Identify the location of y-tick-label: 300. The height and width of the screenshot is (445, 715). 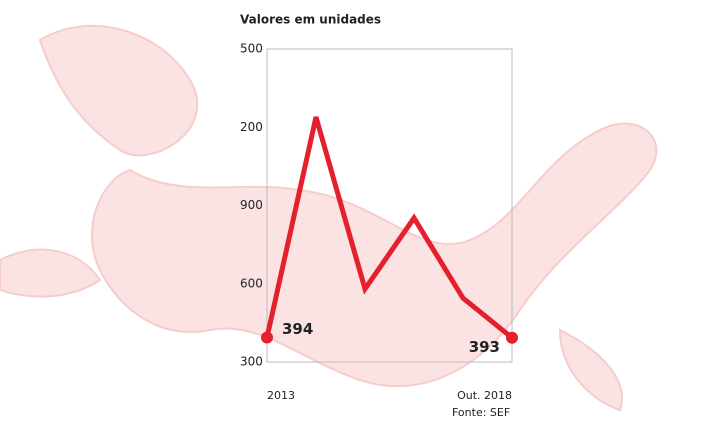
(251, 362).